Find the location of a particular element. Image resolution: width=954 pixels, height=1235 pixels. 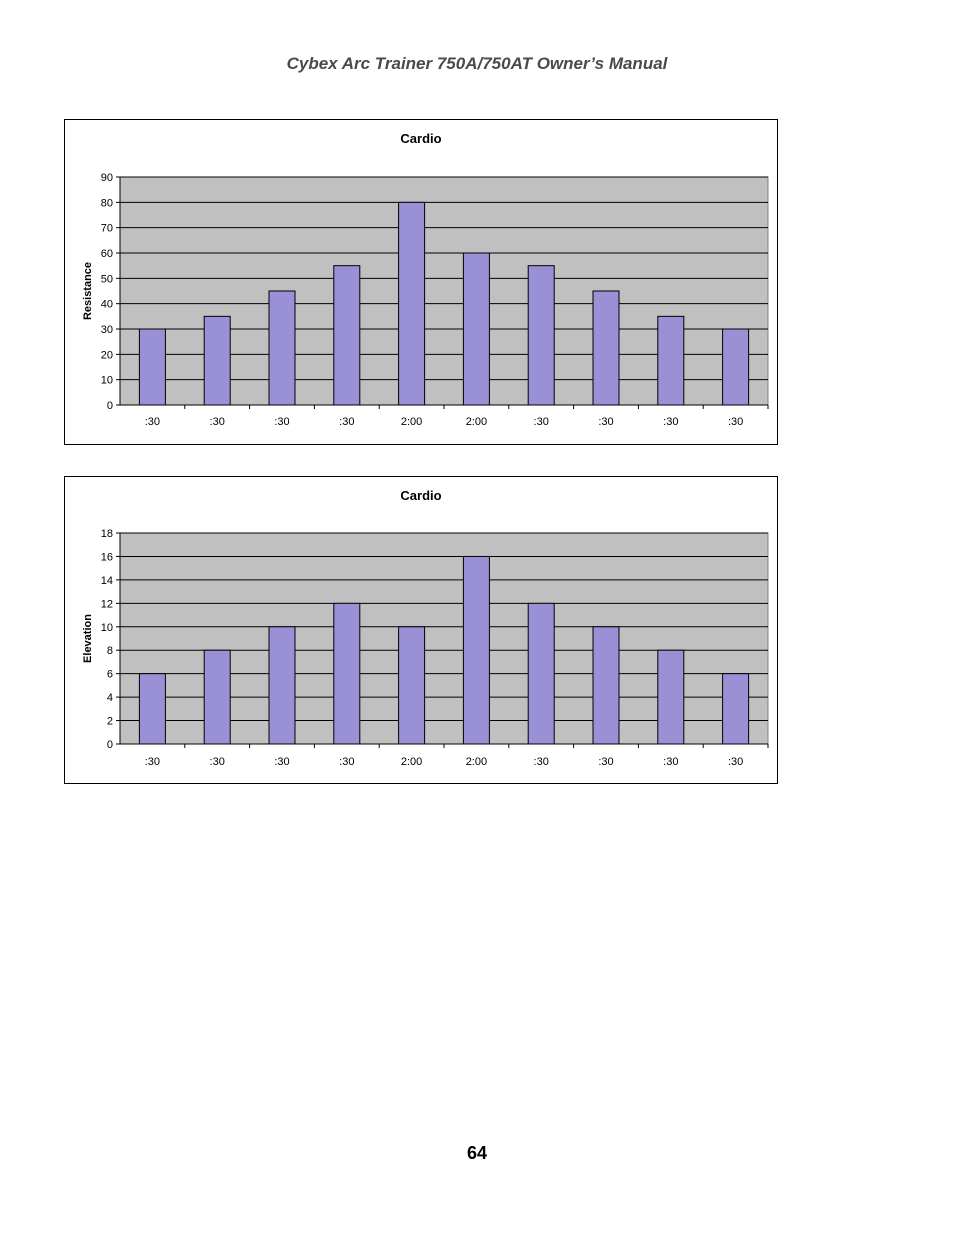

resistance-y-tick-label: 10 is located at coordinates (107, 381).